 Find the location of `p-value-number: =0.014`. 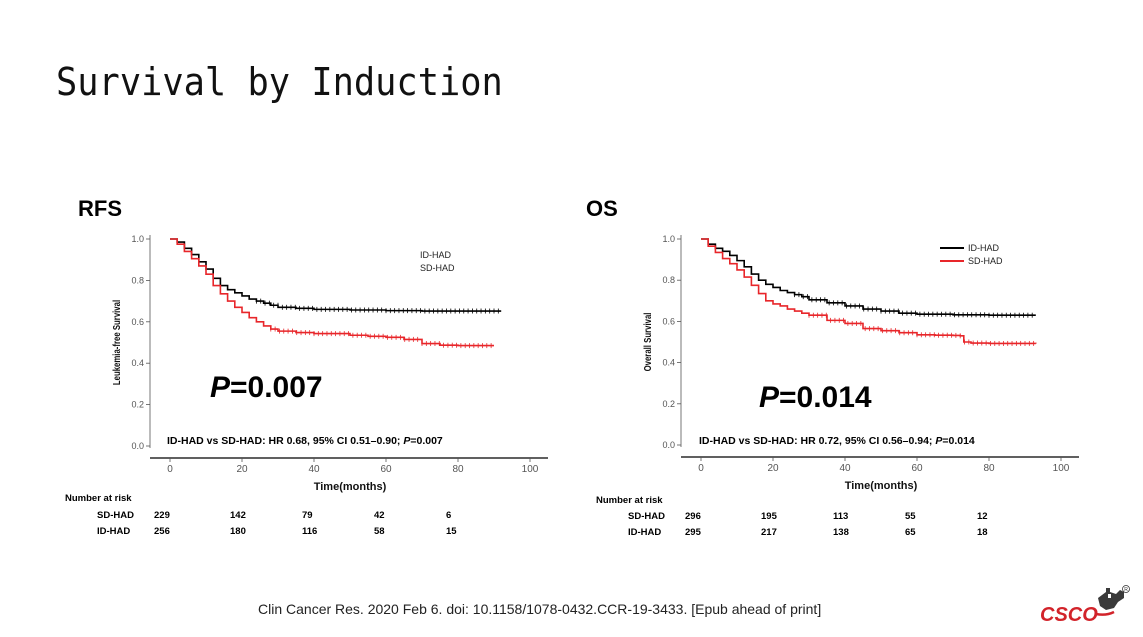

p-value-number: =0.014 is located at coordinates (825, 397).